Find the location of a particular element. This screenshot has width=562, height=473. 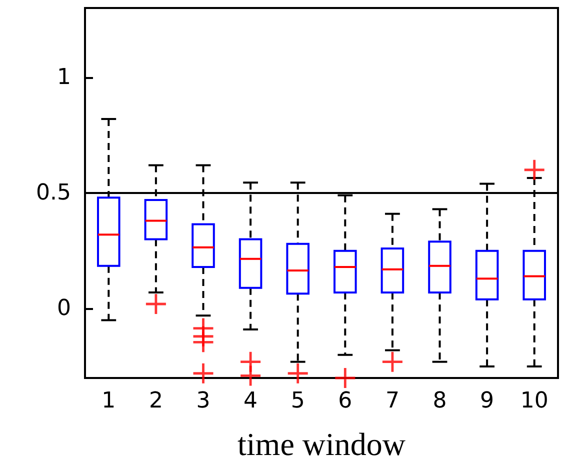

x-tick-label: 7 is located at coordinates (392, 401).